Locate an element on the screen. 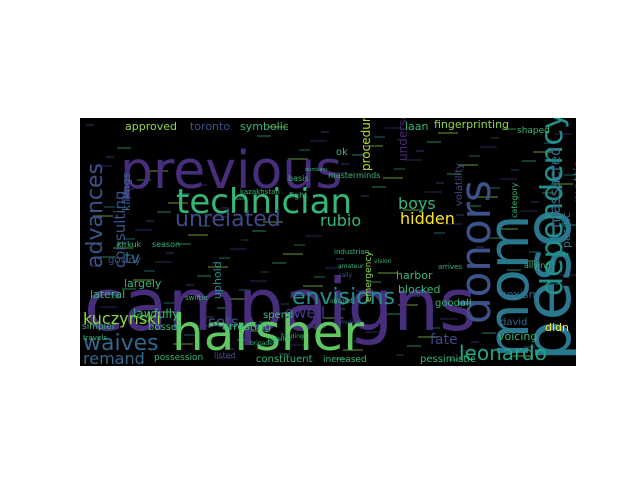  cloud-word: tv is located at coordinates (132, 258).